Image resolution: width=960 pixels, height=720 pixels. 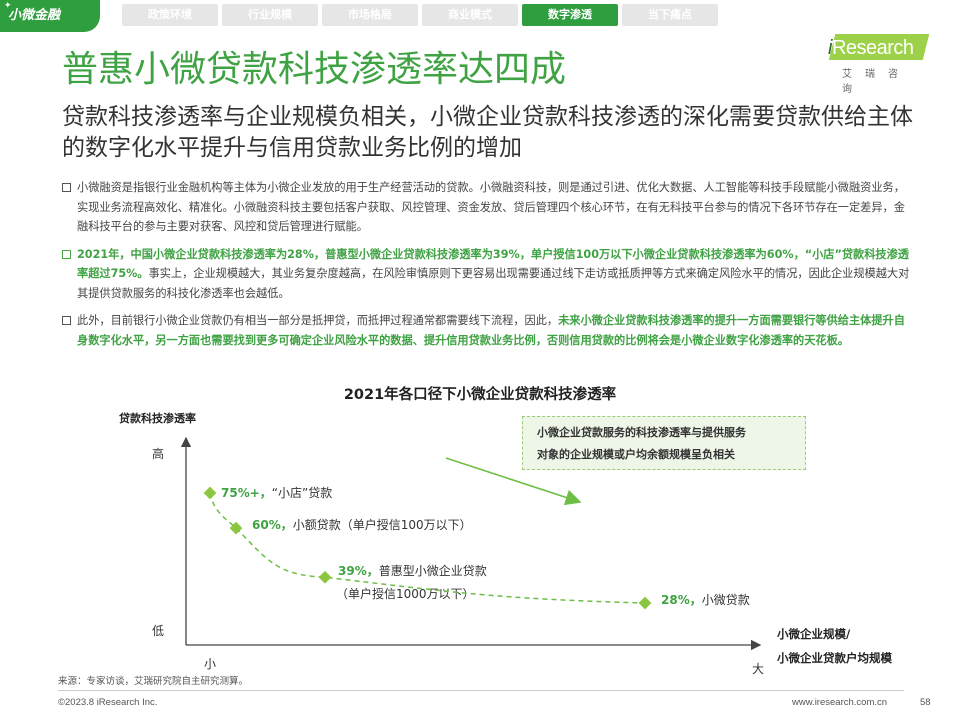 I want to click on website-link: www.iresearch.com.cn, so click(x=840, y=702).